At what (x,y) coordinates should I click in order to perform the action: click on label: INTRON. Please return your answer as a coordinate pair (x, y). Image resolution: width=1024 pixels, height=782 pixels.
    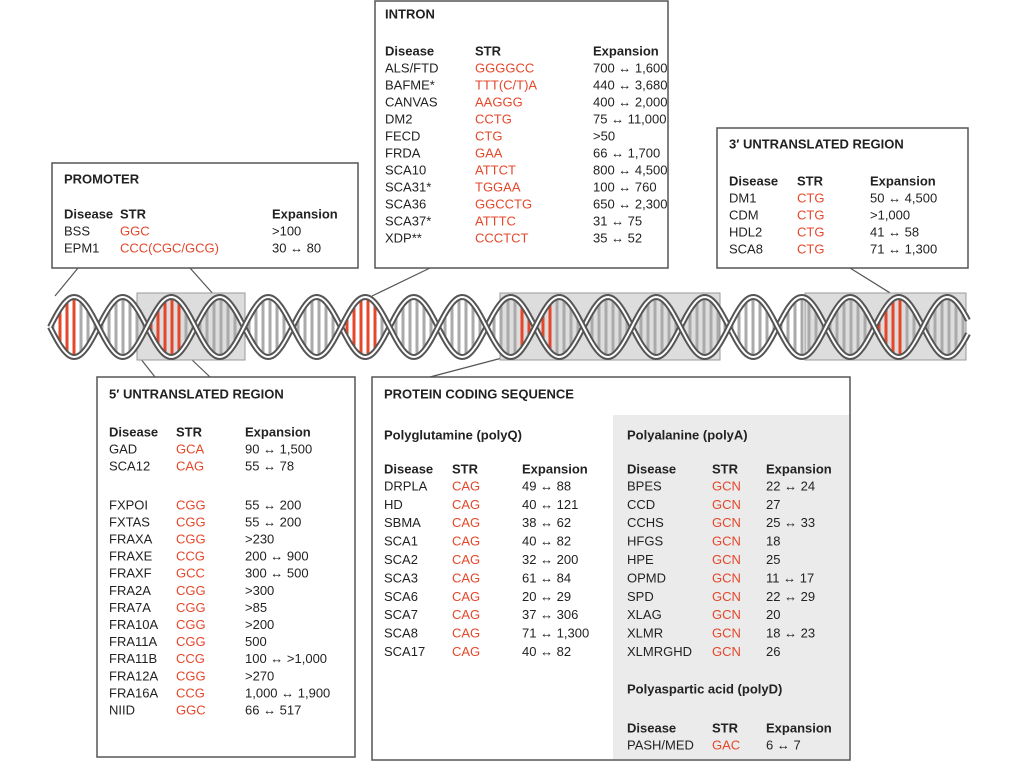
    Looking at the image, I should click on (410, 13).